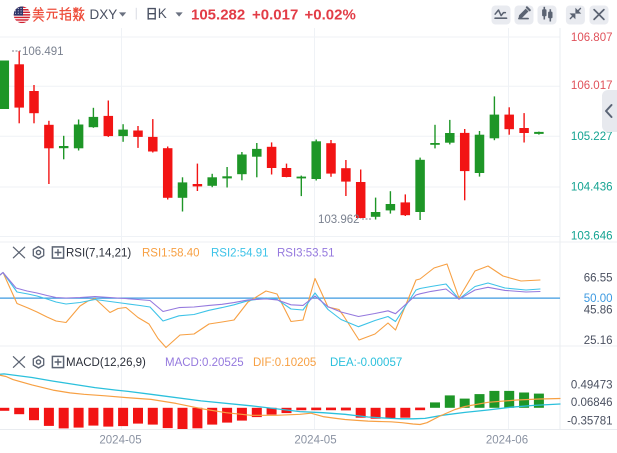  I want to click on svg-text: 106.807, so click(592, 38).